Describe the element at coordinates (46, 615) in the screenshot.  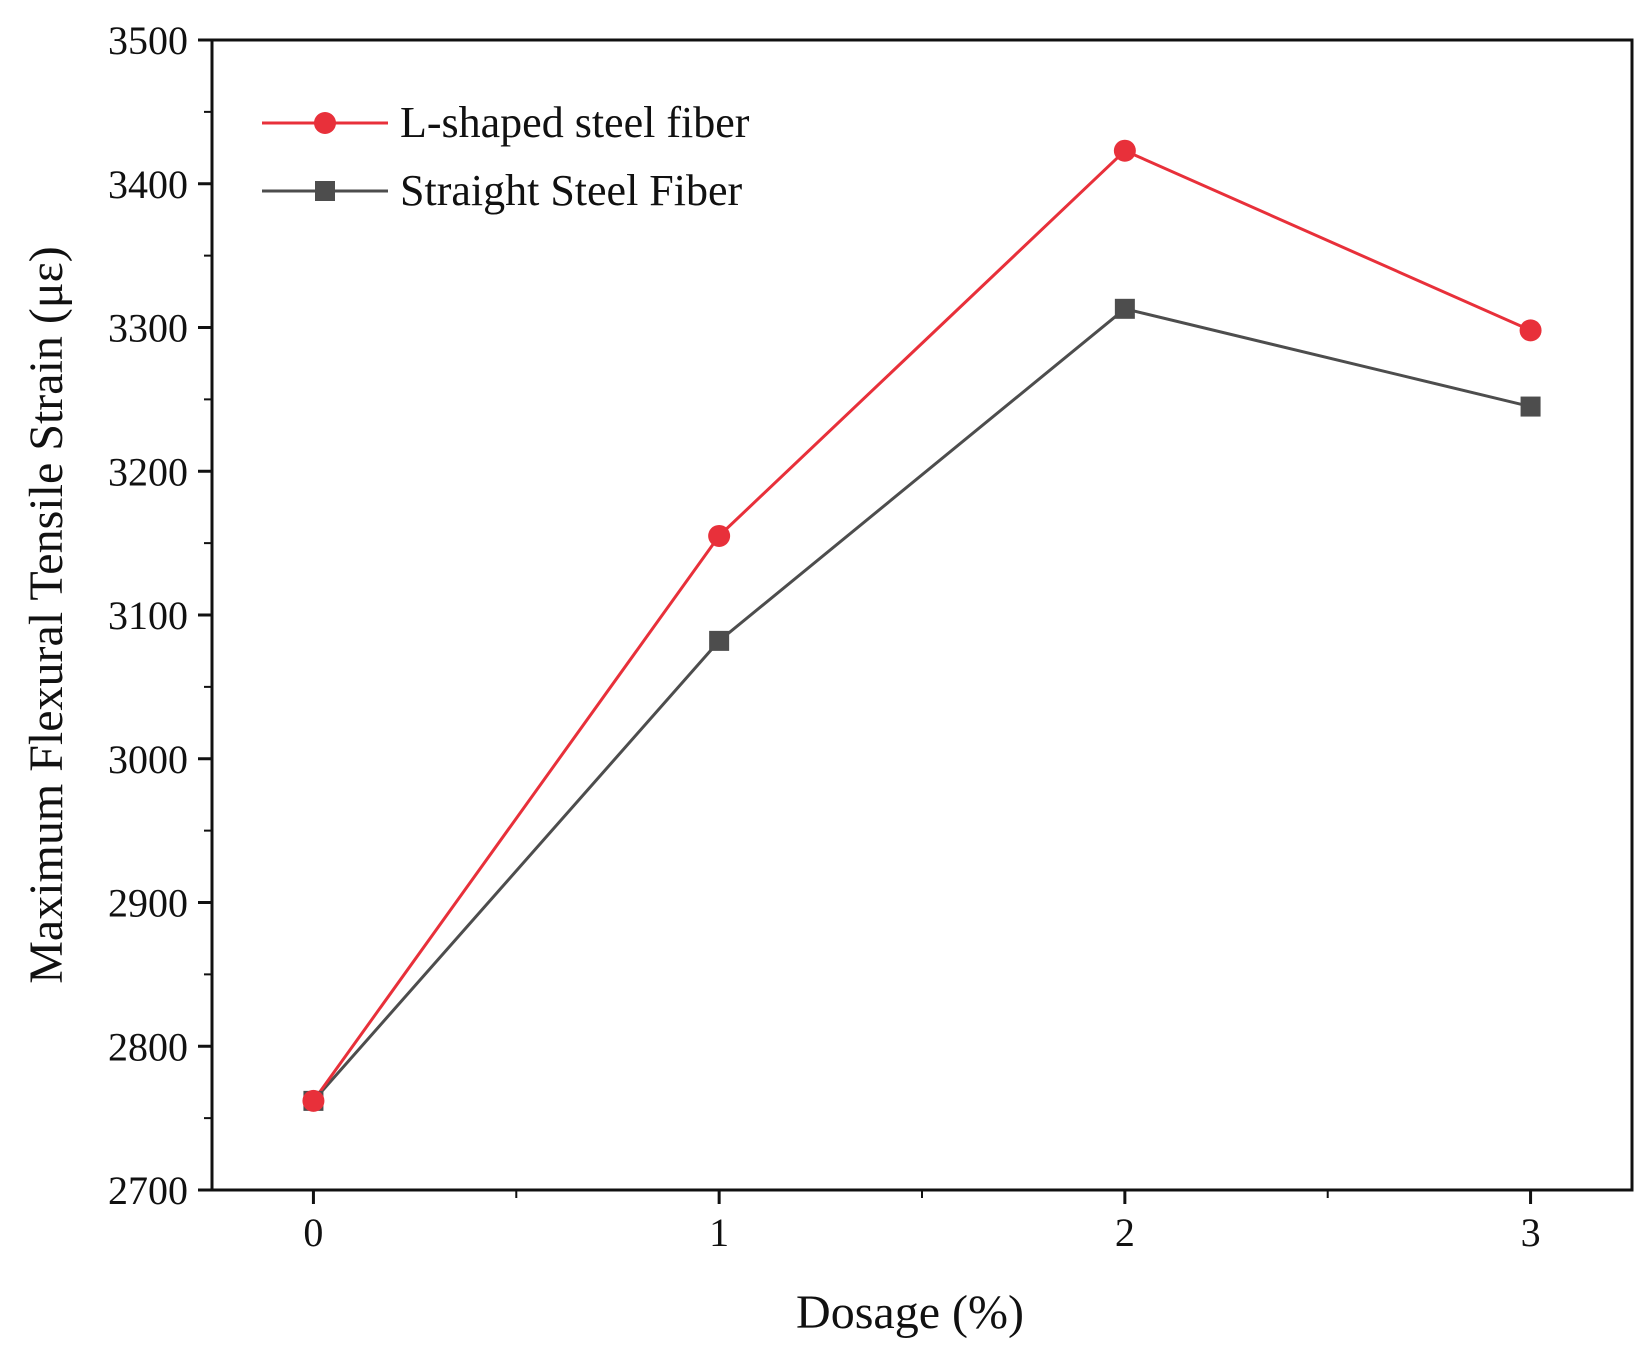
I see `y-axis-title: Maximum Flexural Tensile Strain (με)` at that location.